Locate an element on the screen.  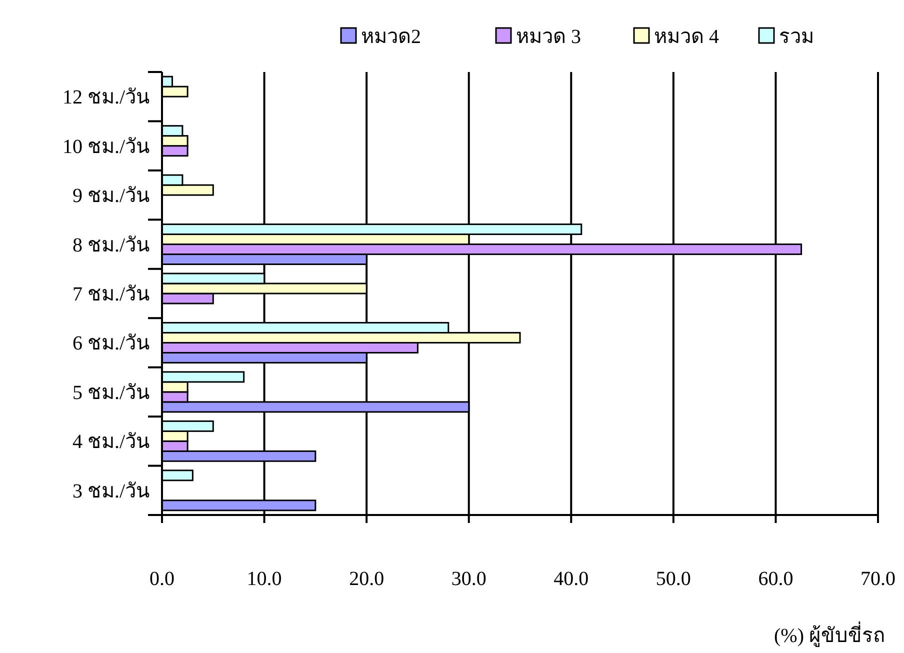
y-tick-label: 12 ชม./วัน is located at coordinates (106, 97).